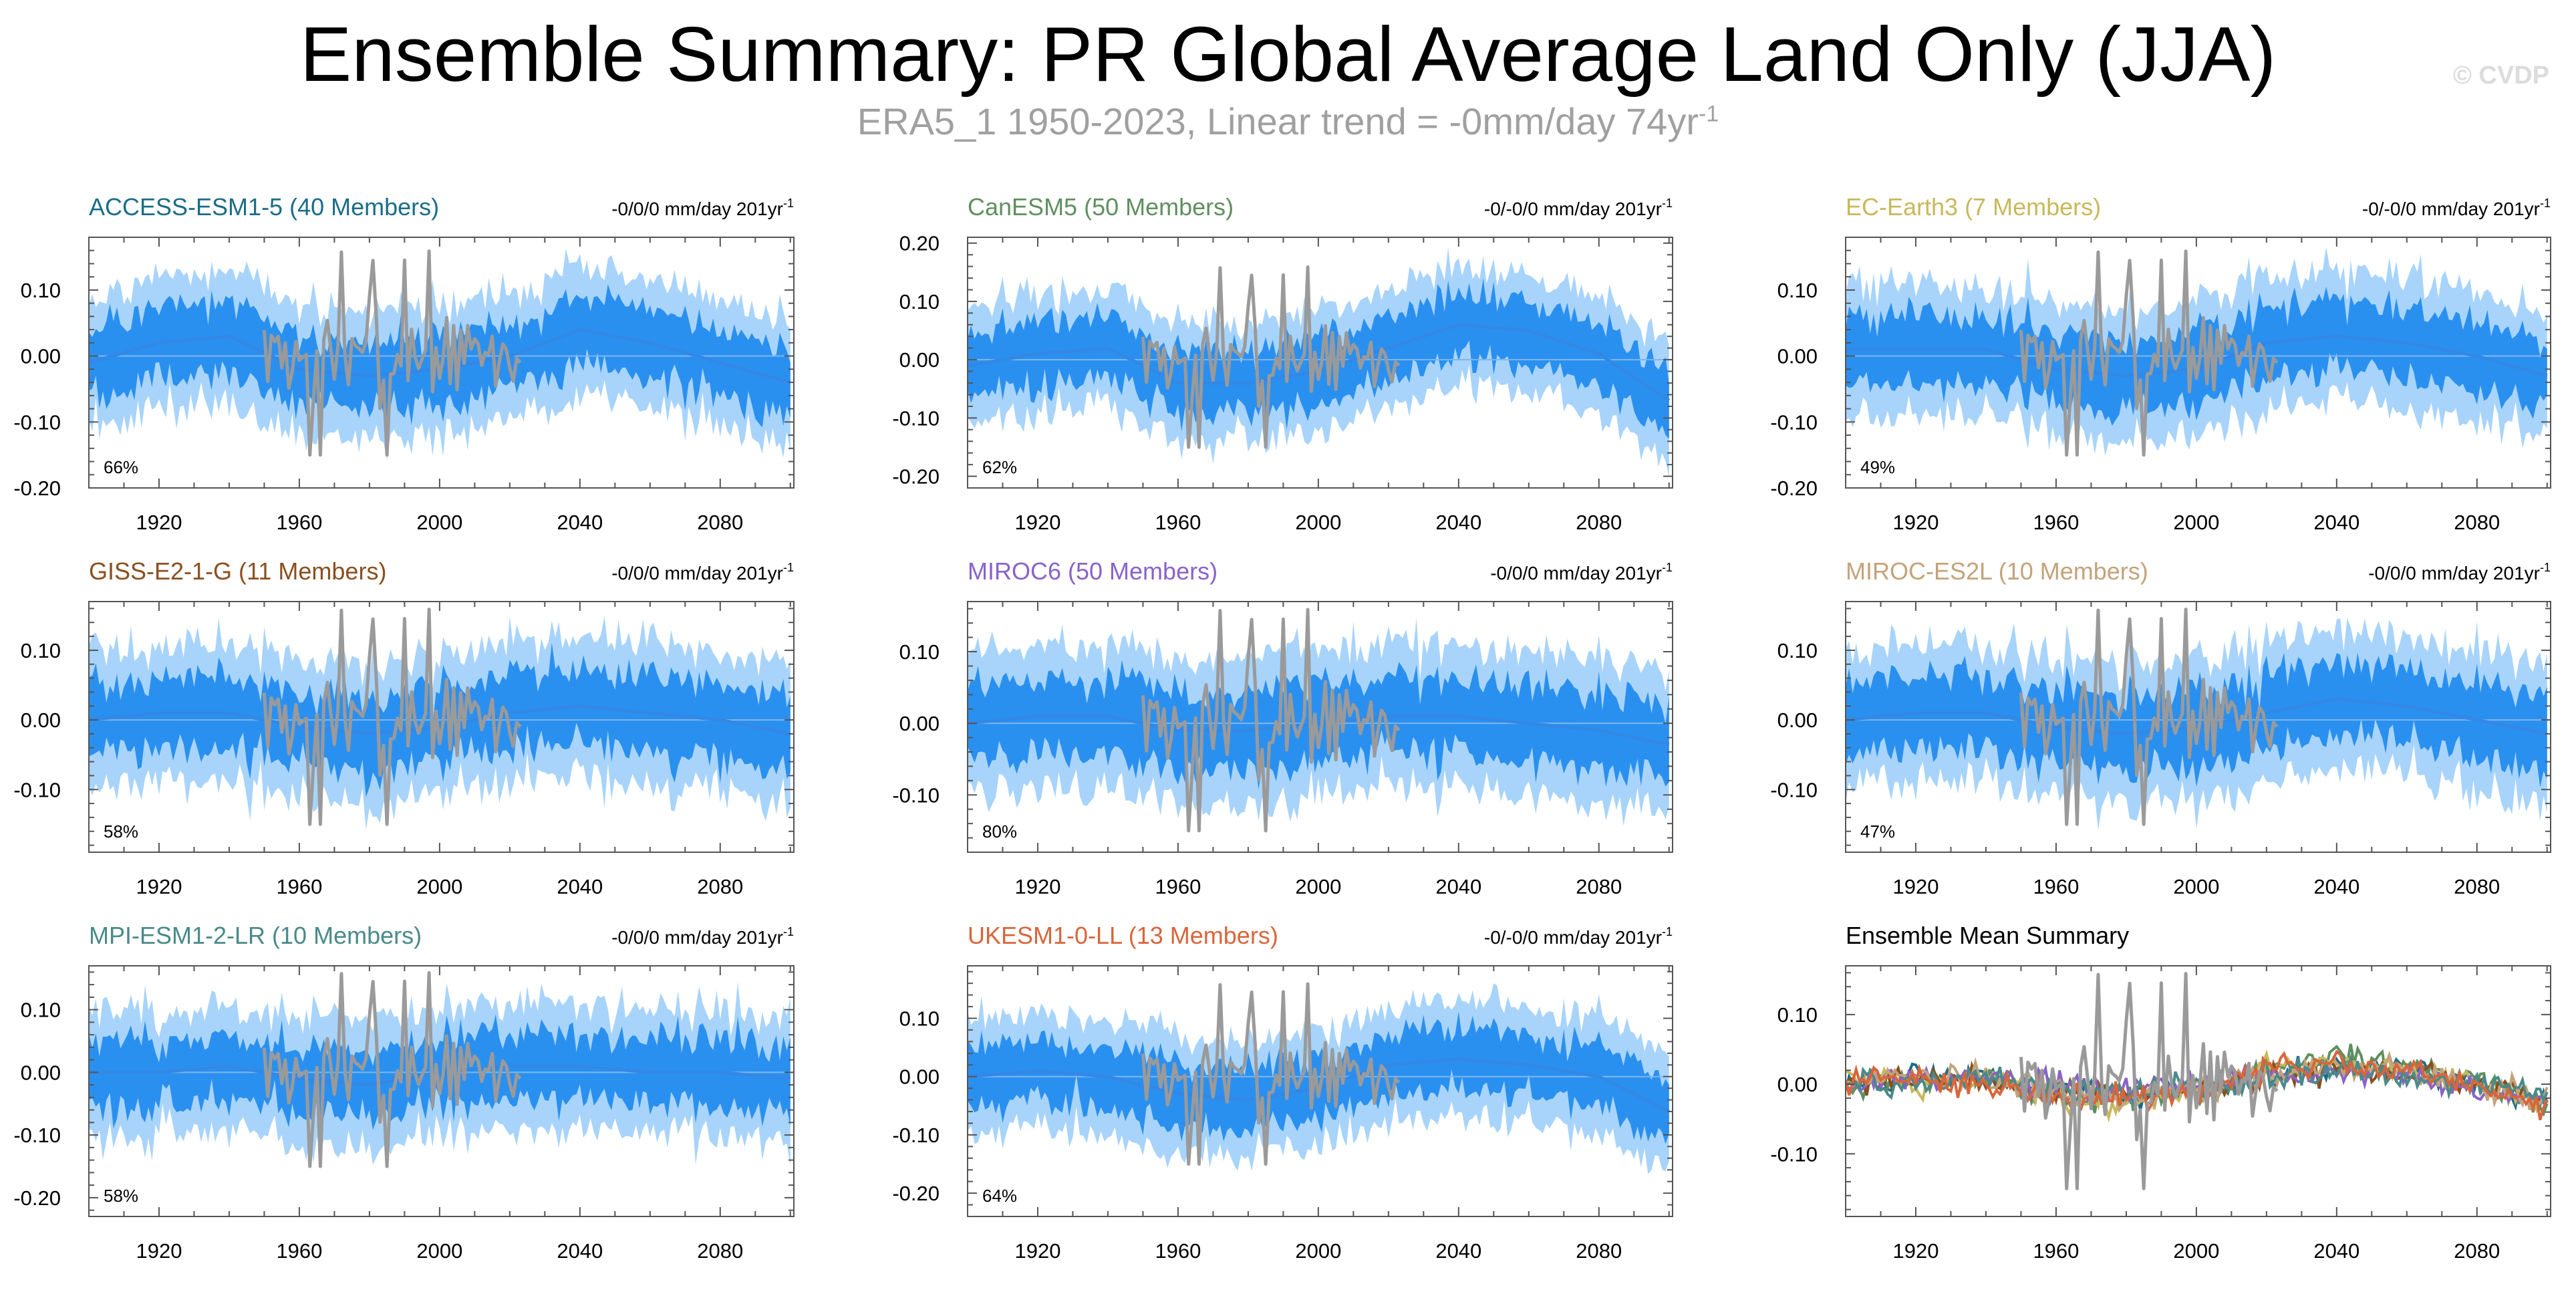 Image resolution: width=2576 pixels, height=1290 pixels. What do you see at coordinates (1877, 467) in the screenshot?
I see `percent-label: 49%` at bounding box center [1877, 467].